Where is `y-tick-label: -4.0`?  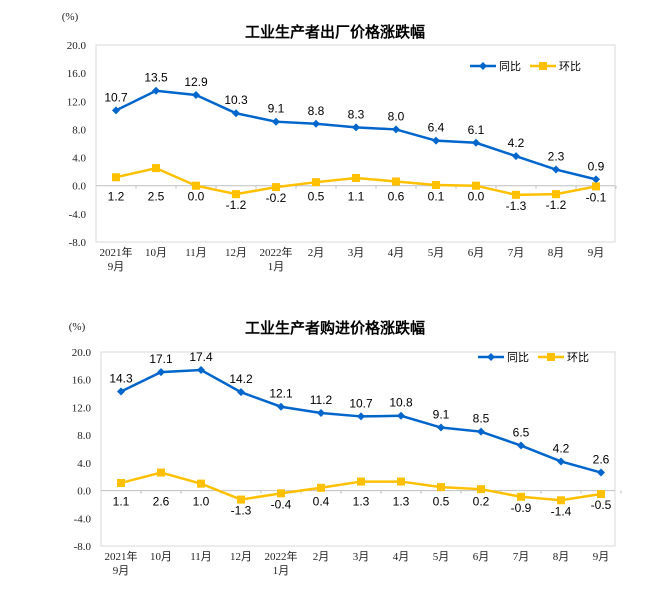 y-tick-label: -4.0 is located at coordinates (83, 519).